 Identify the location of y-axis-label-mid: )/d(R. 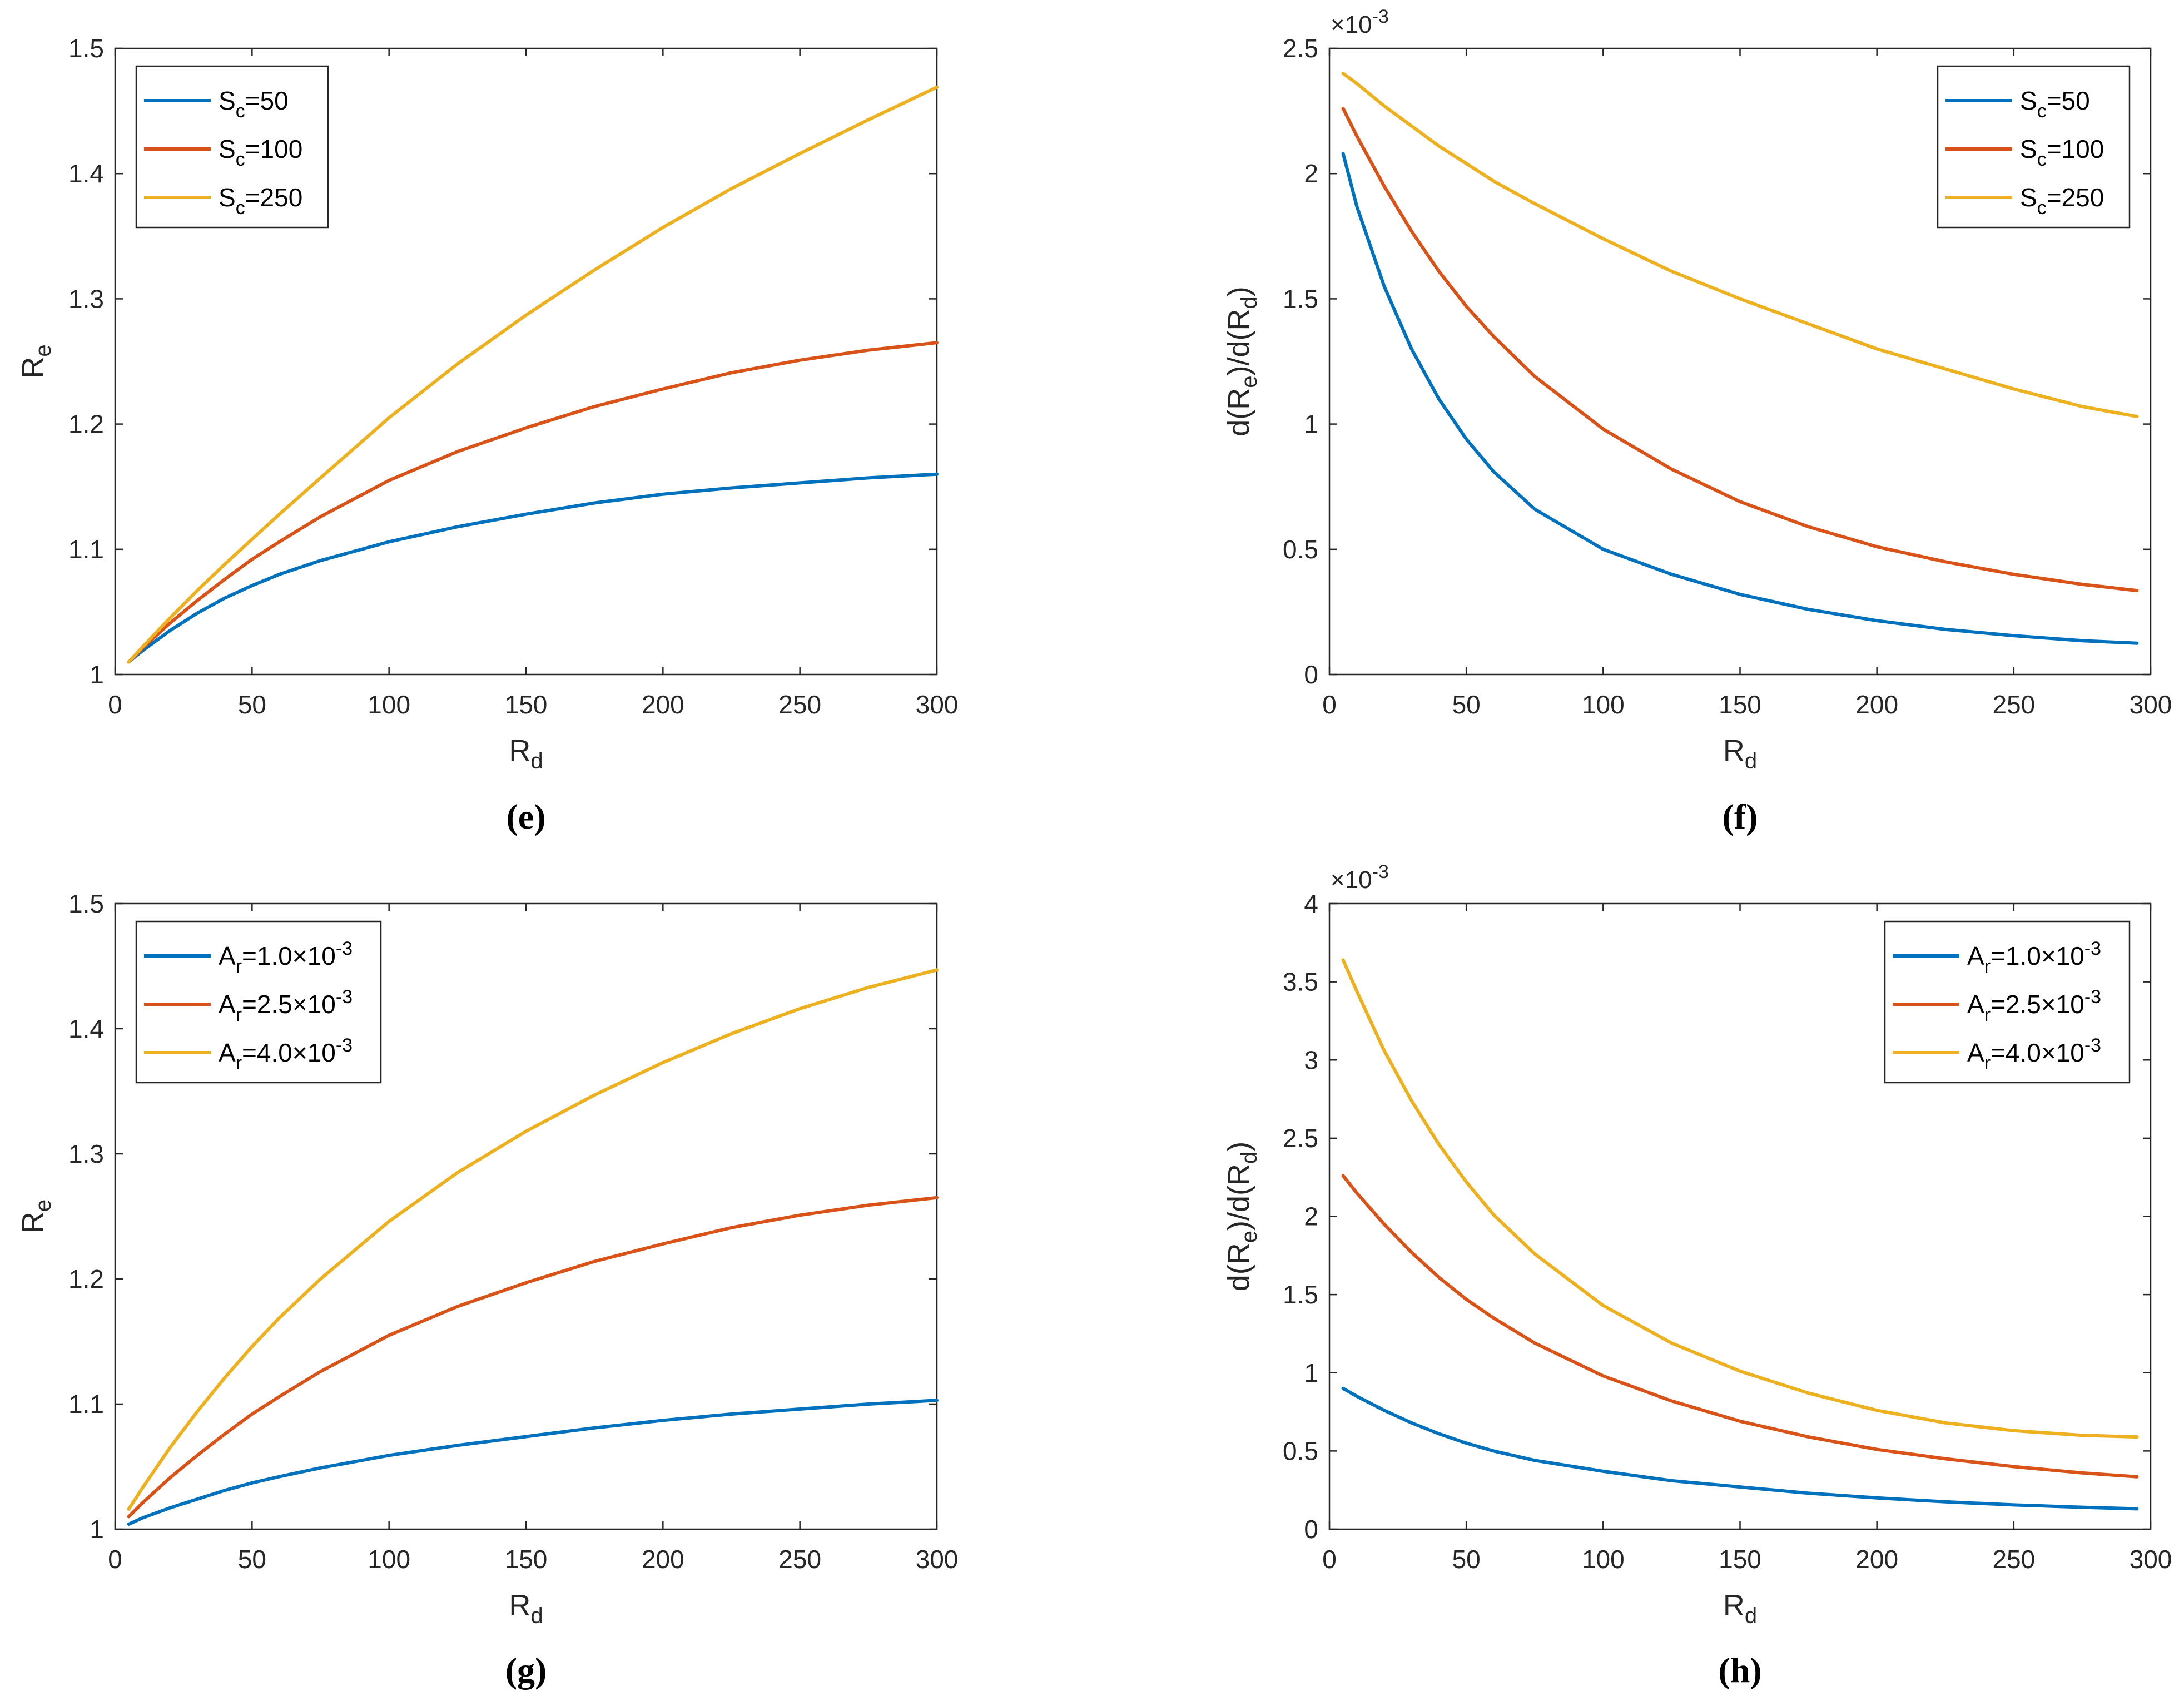
(1238, 342).